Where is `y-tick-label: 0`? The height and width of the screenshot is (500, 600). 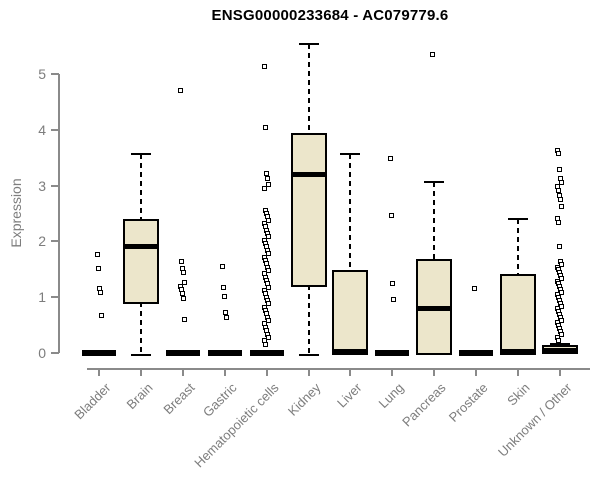
y-tick-label: 0 is located at coordinates (42, 353).